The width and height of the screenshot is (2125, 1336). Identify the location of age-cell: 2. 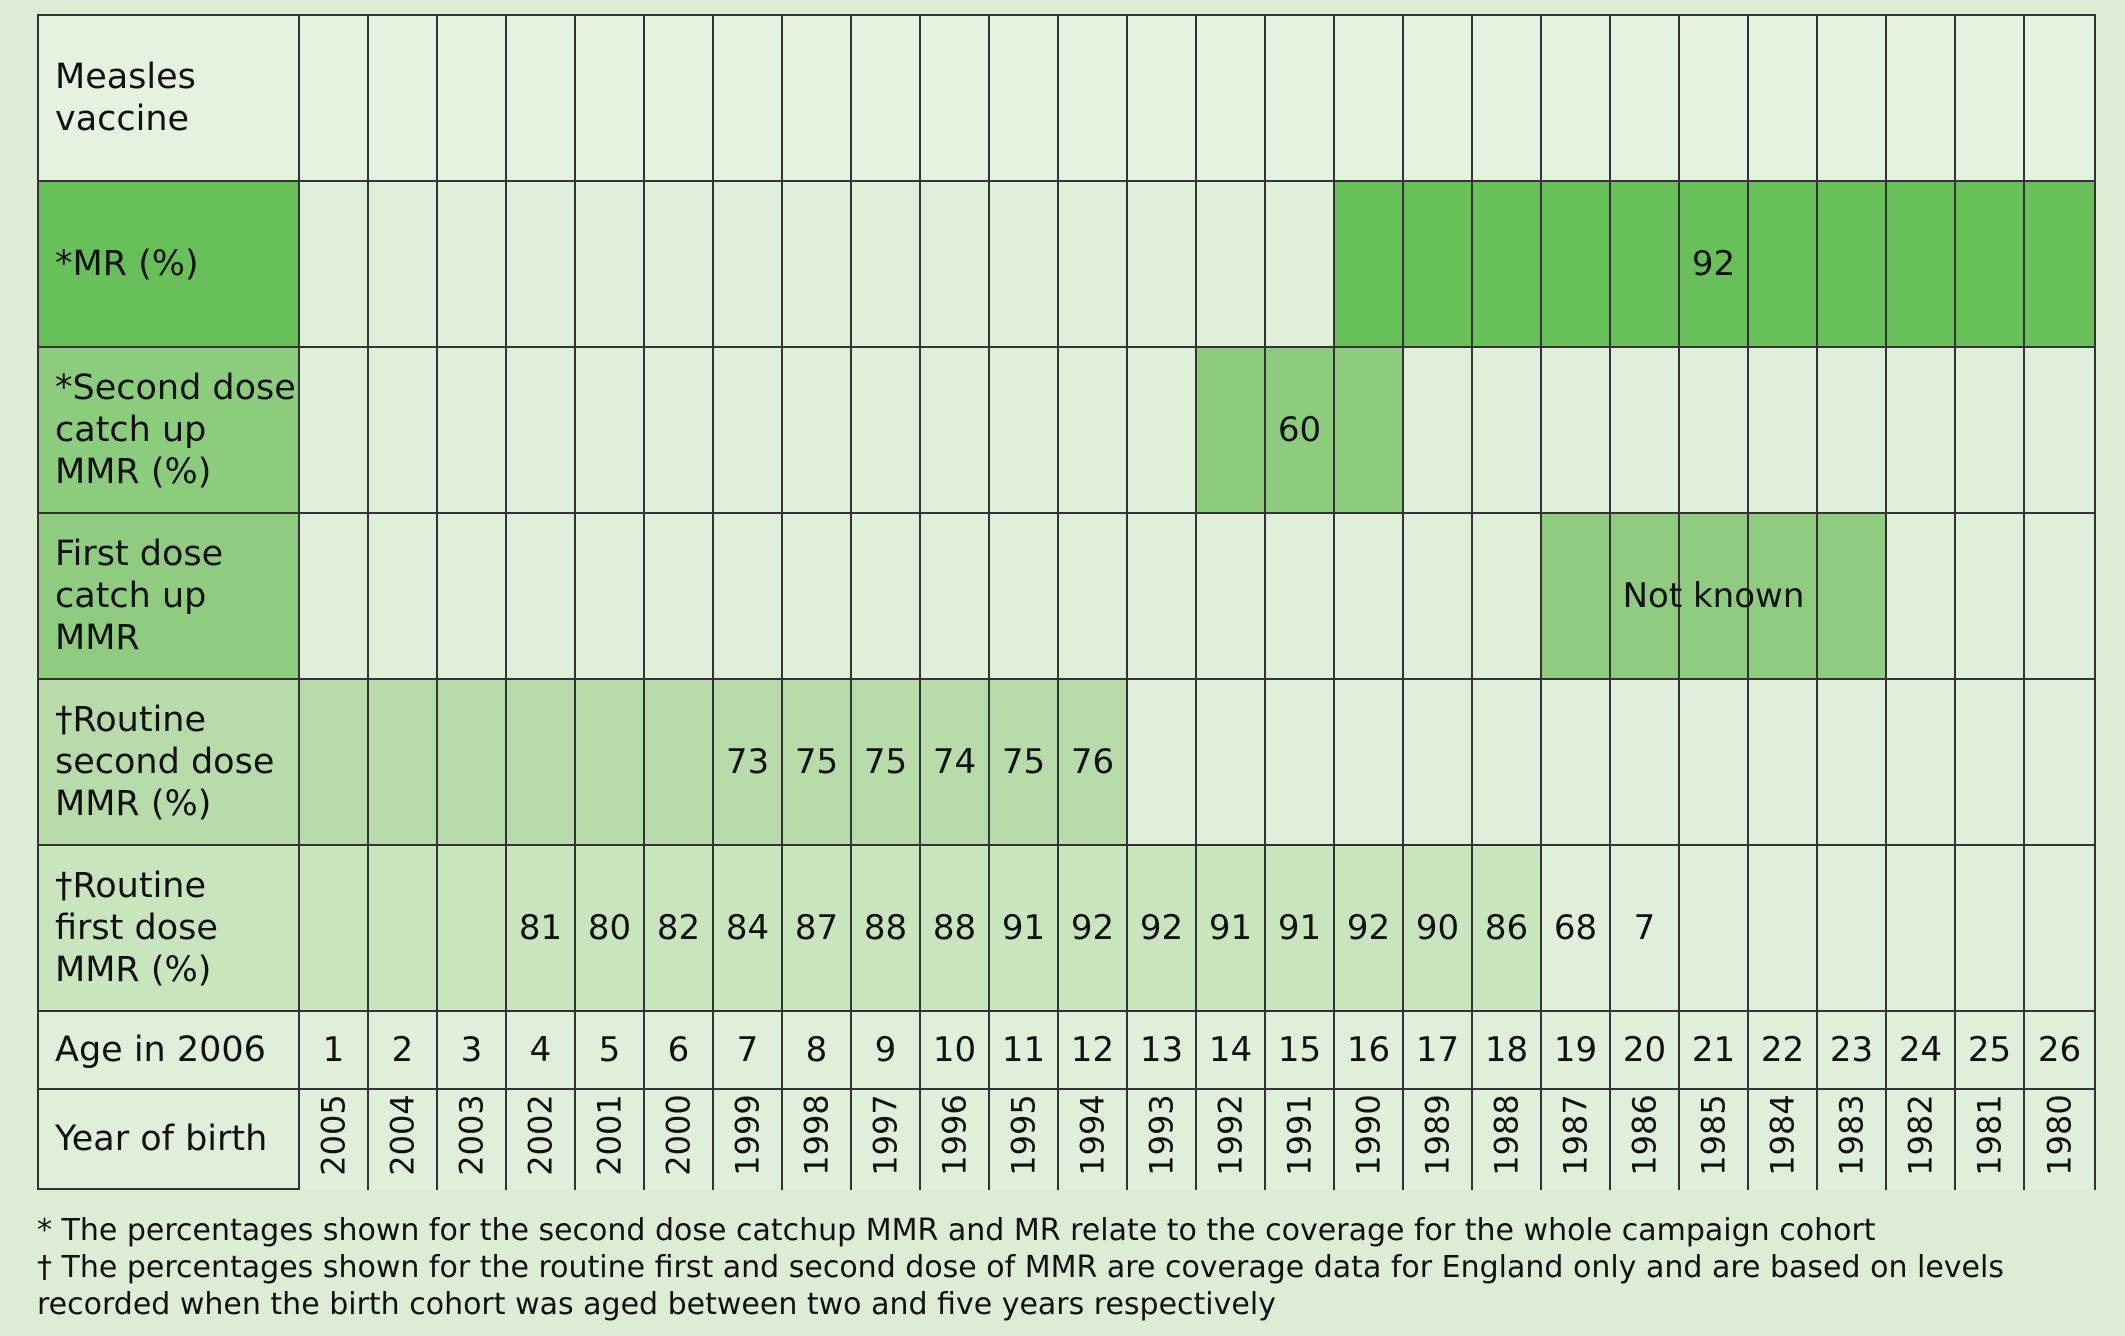
(403, 1051).